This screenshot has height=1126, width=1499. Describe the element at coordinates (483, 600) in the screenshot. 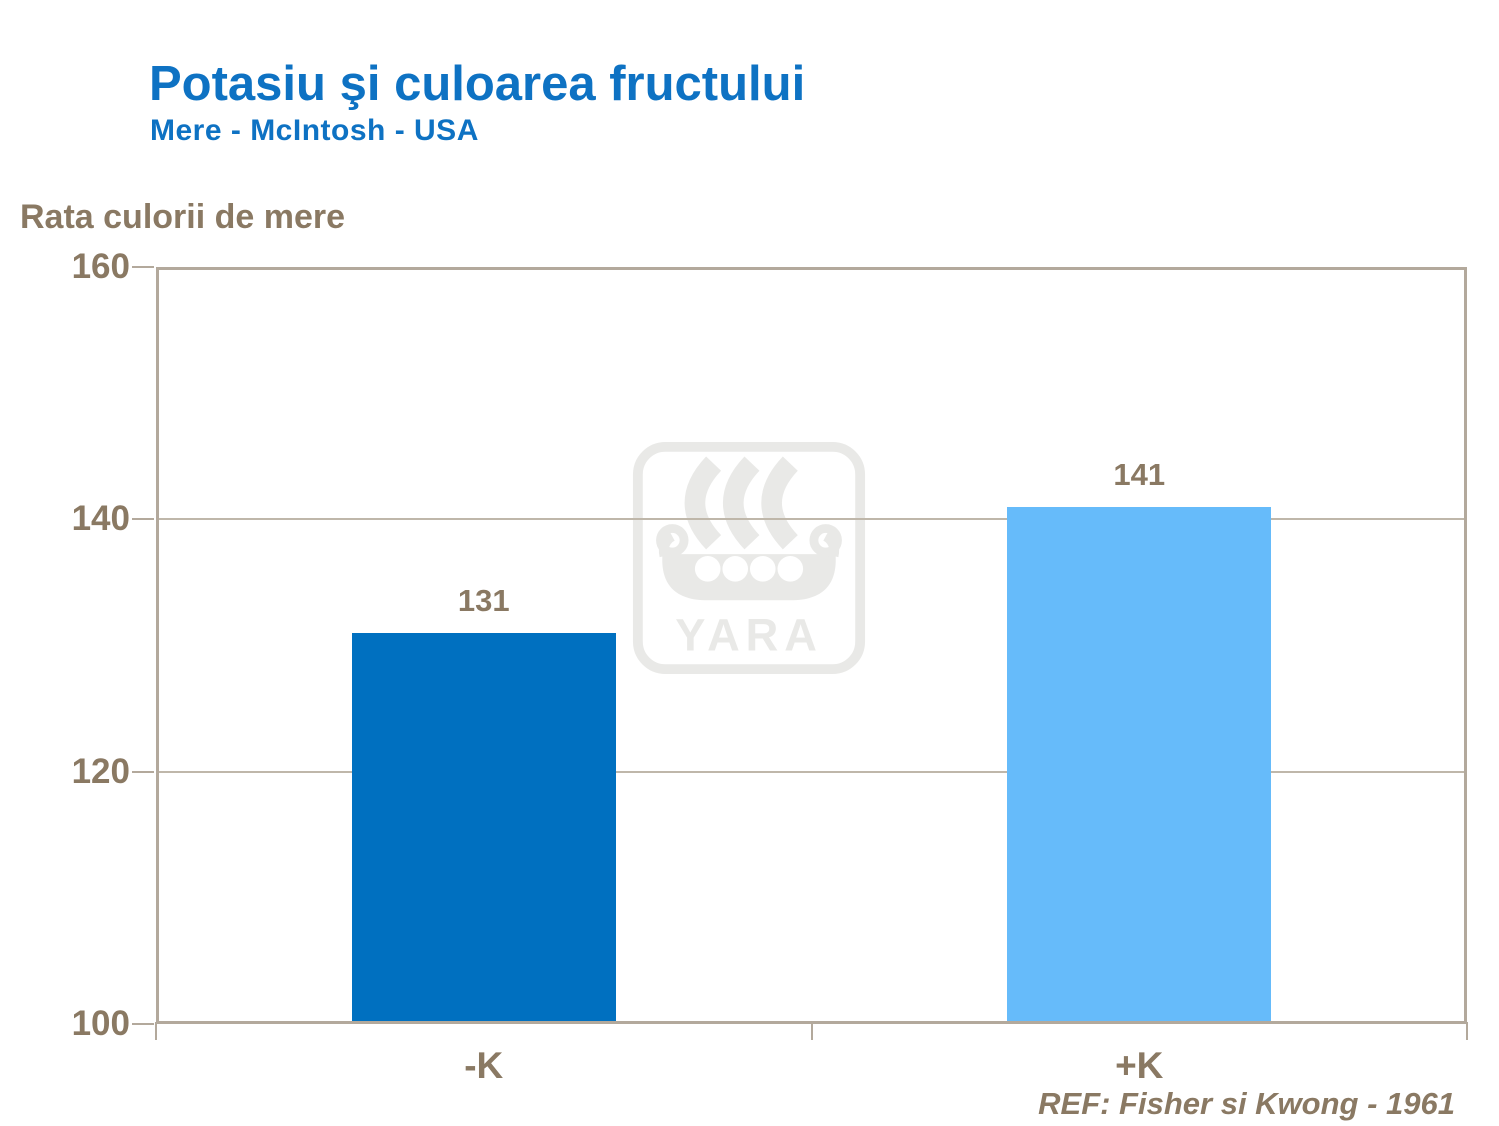

I see `bar-value-label--K: 131` at that location.